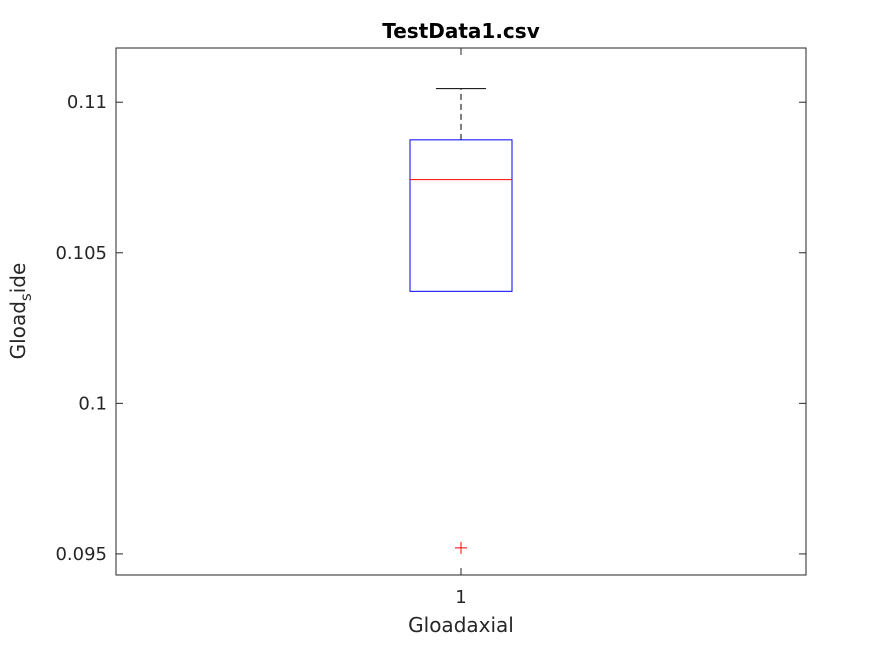 This screenshot has width=891, height=645. I want to click on x-axis-label: Gloadaxial, so click(461, 625).